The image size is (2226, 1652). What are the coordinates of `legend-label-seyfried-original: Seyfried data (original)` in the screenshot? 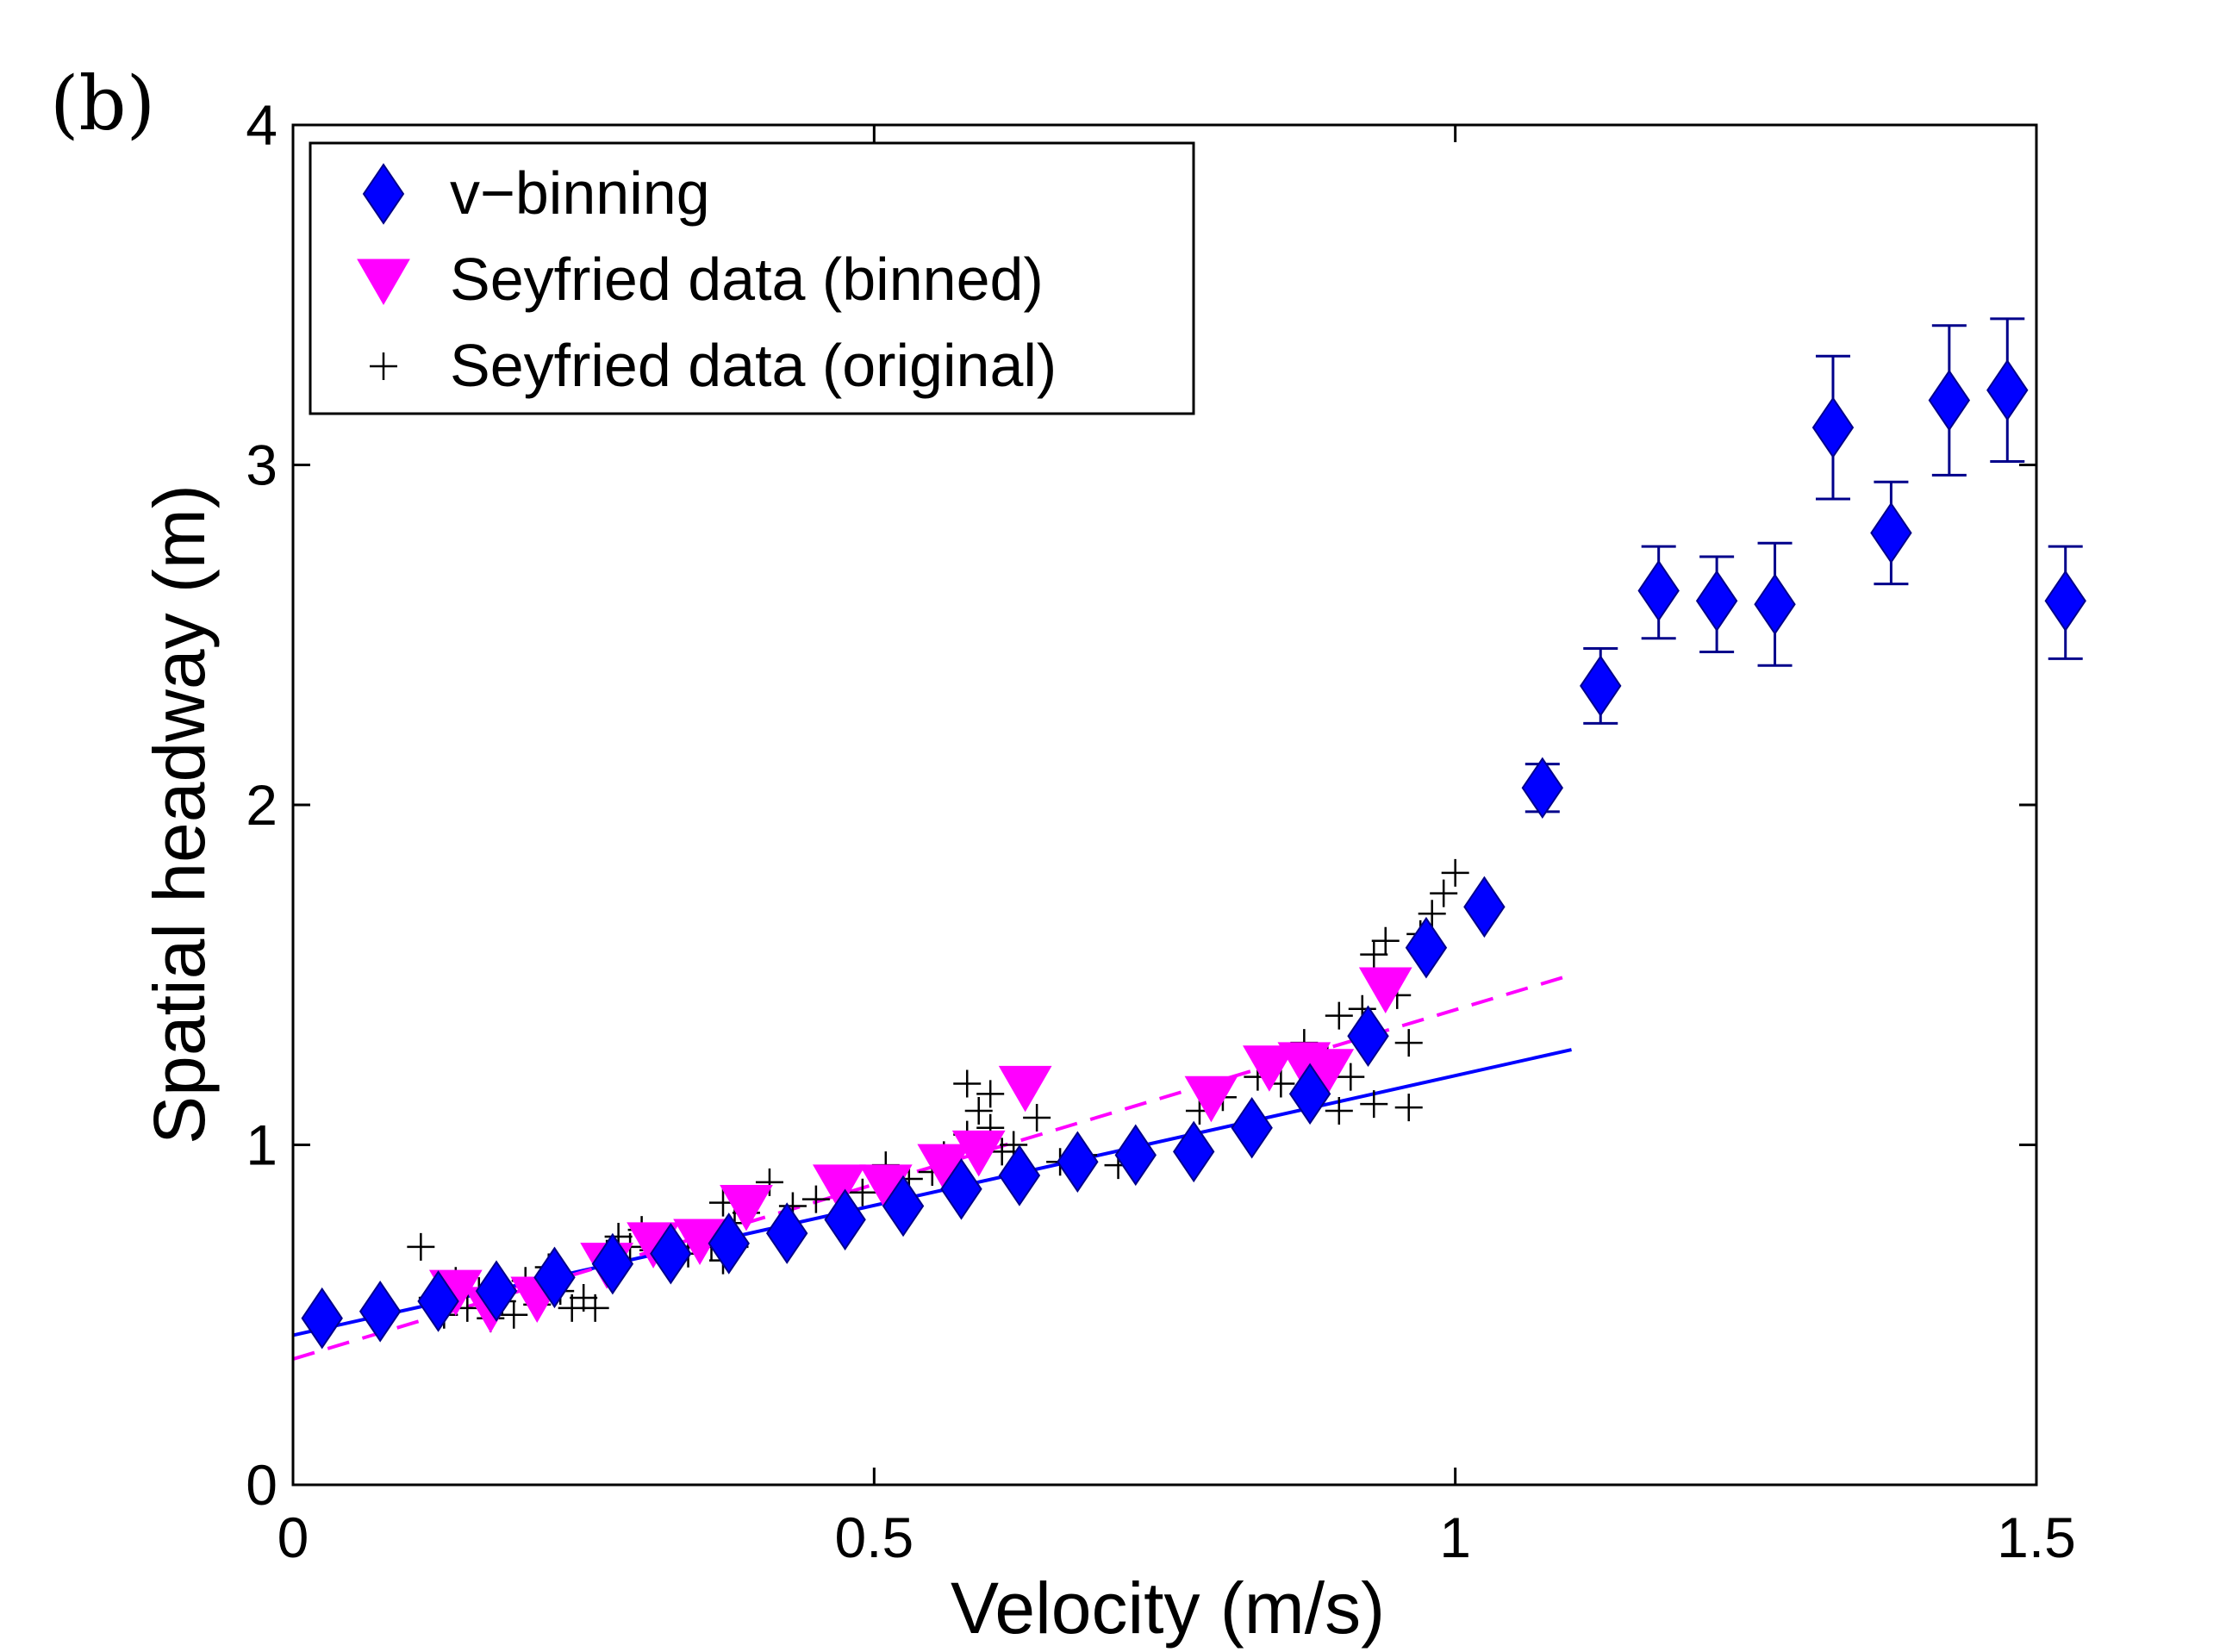 It's located at (753, 365).